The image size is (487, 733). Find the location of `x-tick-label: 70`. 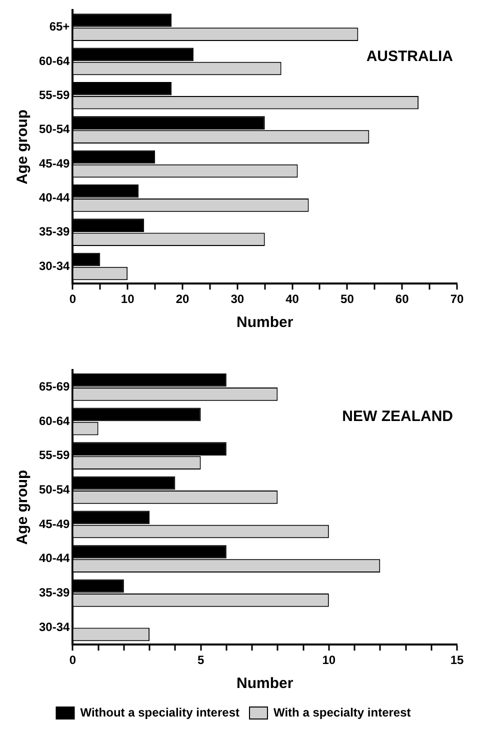

x-tick-label: 70 is located at coordinates (457, 299).